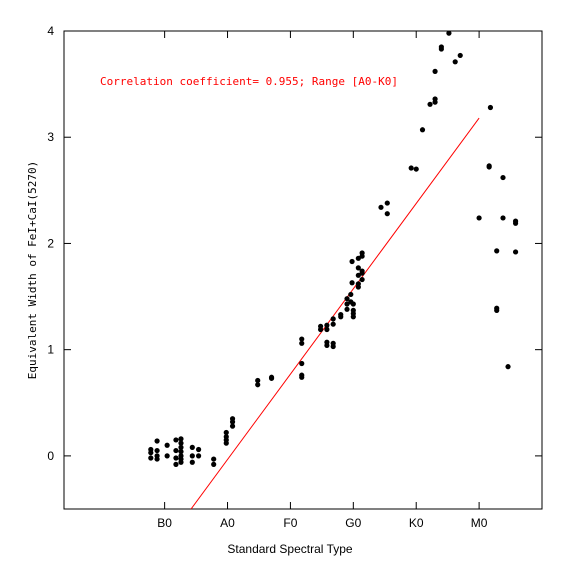 The image size is (574, 574). I want to click on x-tick-label: B0, so click(164, 523).